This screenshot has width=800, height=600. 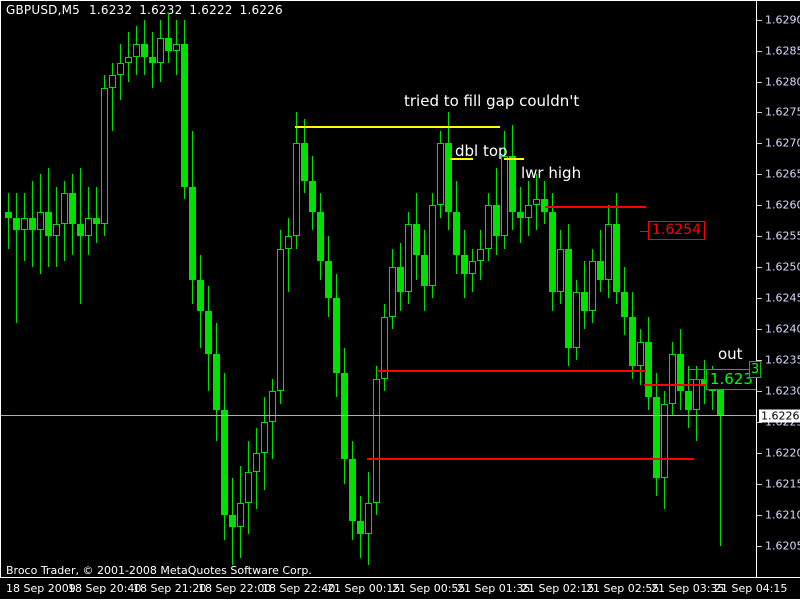 I want to click on lwr-high-note: lwr high, so click(x=551, y=173).